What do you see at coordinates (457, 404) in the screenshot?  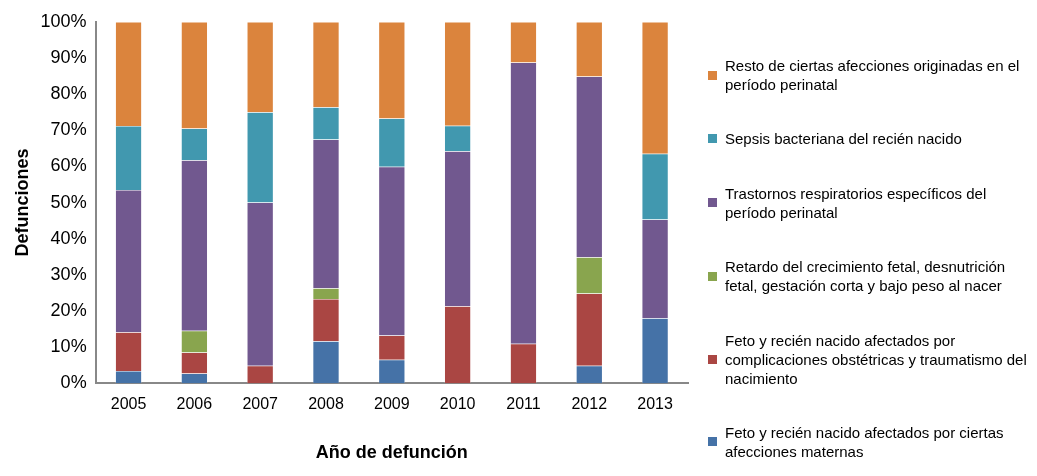 I see `x-tick-label: 2010` at bounding box center [457, 404].